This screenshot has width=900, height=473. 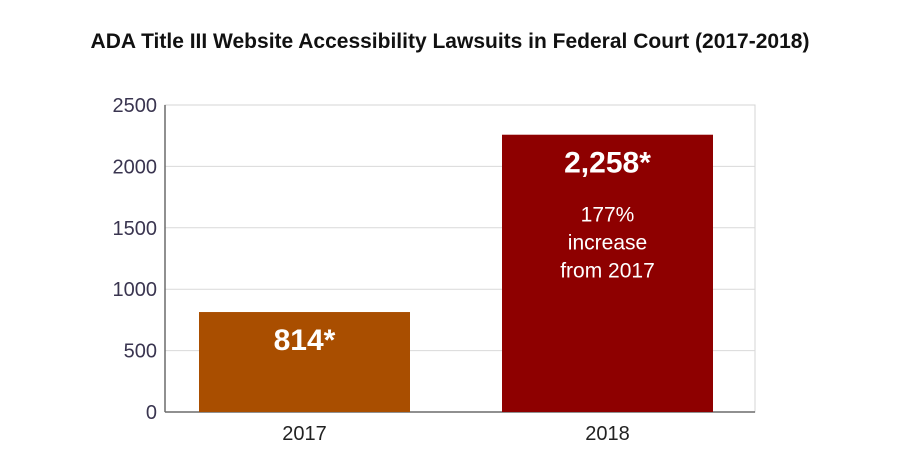 What do you see at coordinates (607, 243) in the screenshot?
I see `bar-annotation-2018-line-2: increase` at bounding box center [607, 243].